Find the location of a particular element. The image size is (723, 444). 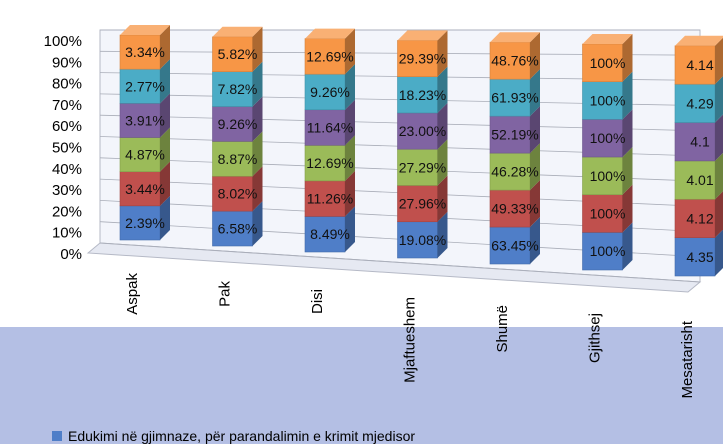

data-label: 3.44% is located at coordinates (145, 189).